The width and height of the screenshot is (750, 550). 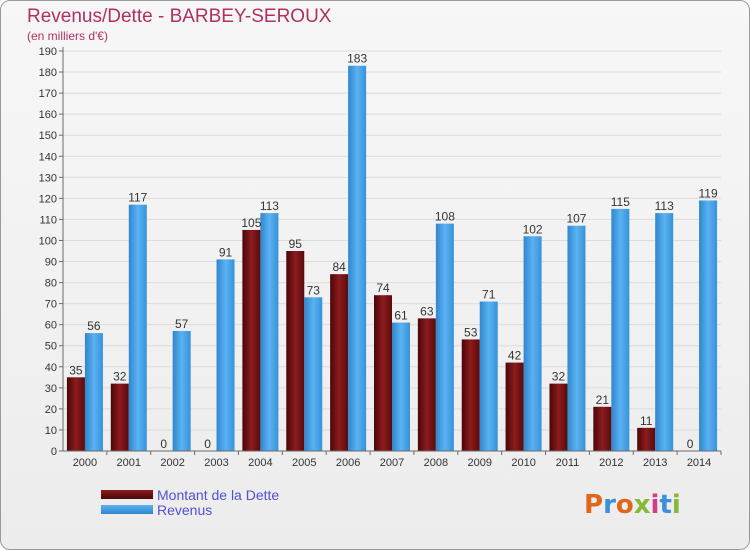 I want to click on y-tick-label: 160, so click(x=48, y=115).